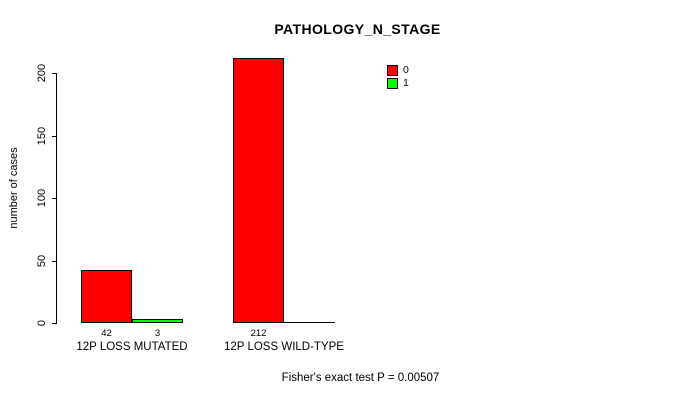 The height and width of the screenshot is (400, 690). Describe the element at coordinates (14, 188) in the screenshot. I see `y-axis-label: number of cases` at that location.